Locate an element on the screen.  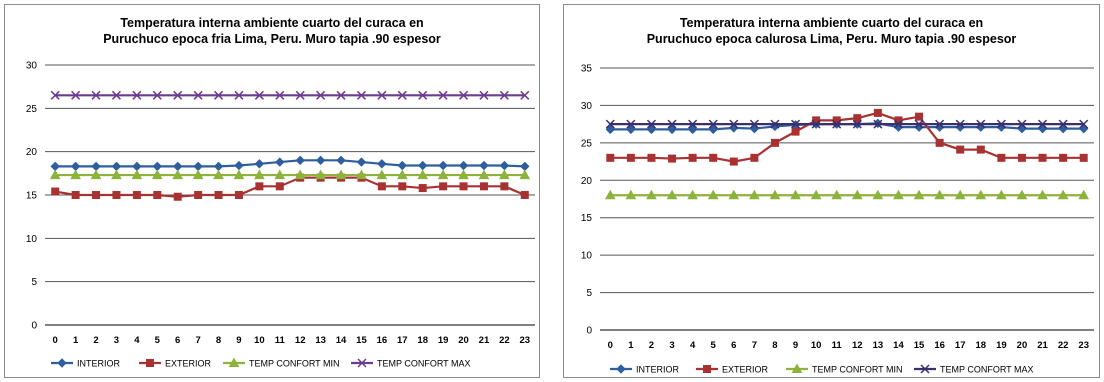
x-tick-label: 6 is located at coordinates (733, 345).